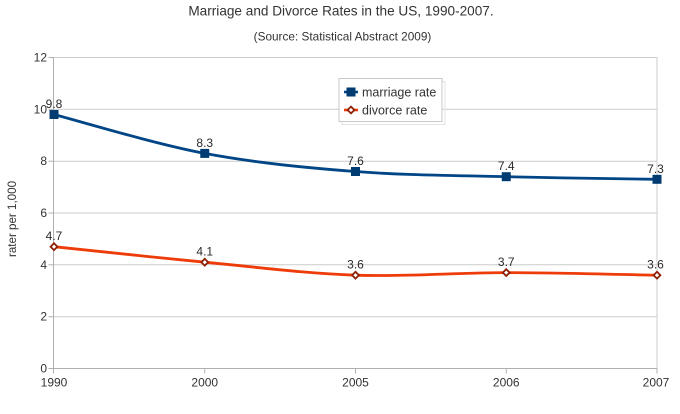 Image resolution: width=680 pixels, height=414 pixels. Describe the element at coordinates (506, 166) in the screenshot. I see `svg-text: 7.4` at that location.